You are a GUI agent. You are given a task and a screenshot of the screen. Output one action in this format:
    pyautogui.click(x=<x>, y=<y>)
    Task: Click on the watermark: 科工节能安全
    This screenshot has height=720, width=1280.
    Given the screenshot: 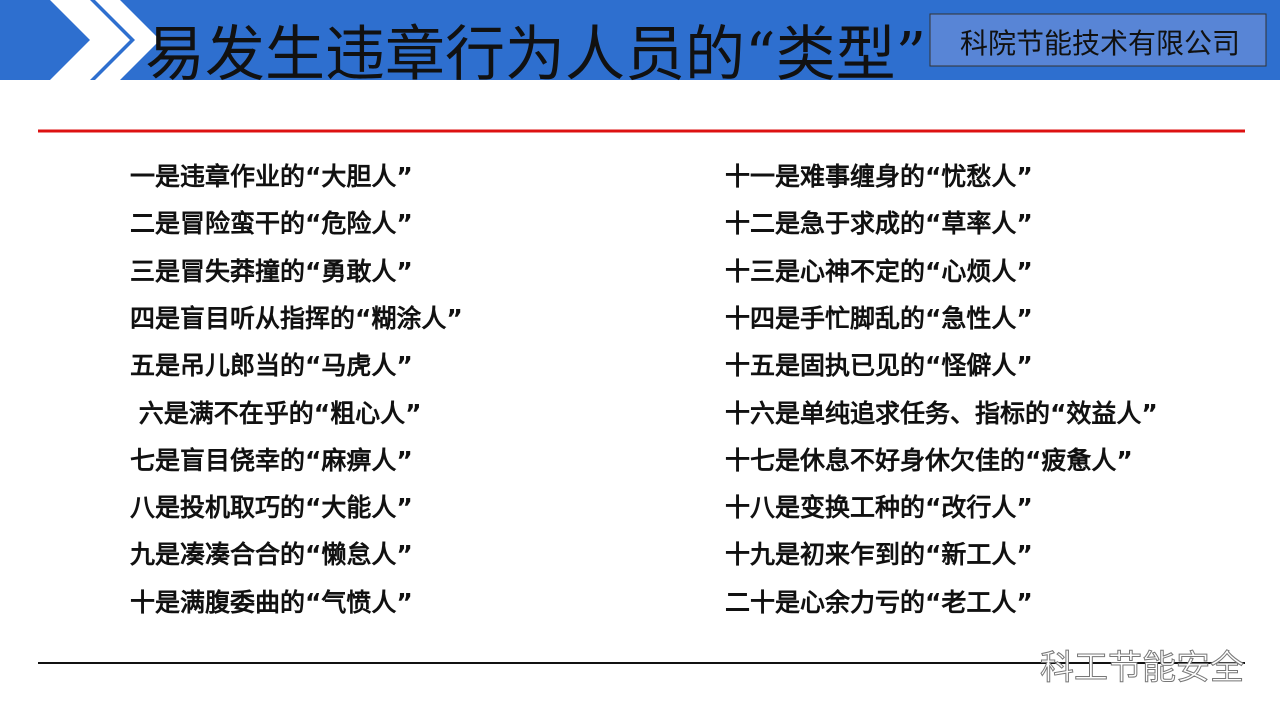 What is the action you would take?
    pyautogui.click(x=1142, y=668)
    